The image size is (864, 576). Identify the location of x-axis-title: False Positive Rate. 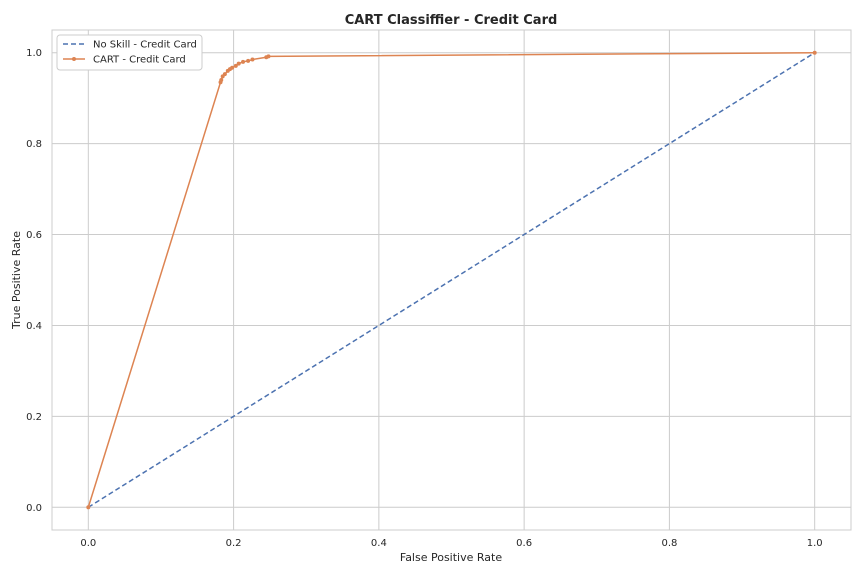
(451, 557).